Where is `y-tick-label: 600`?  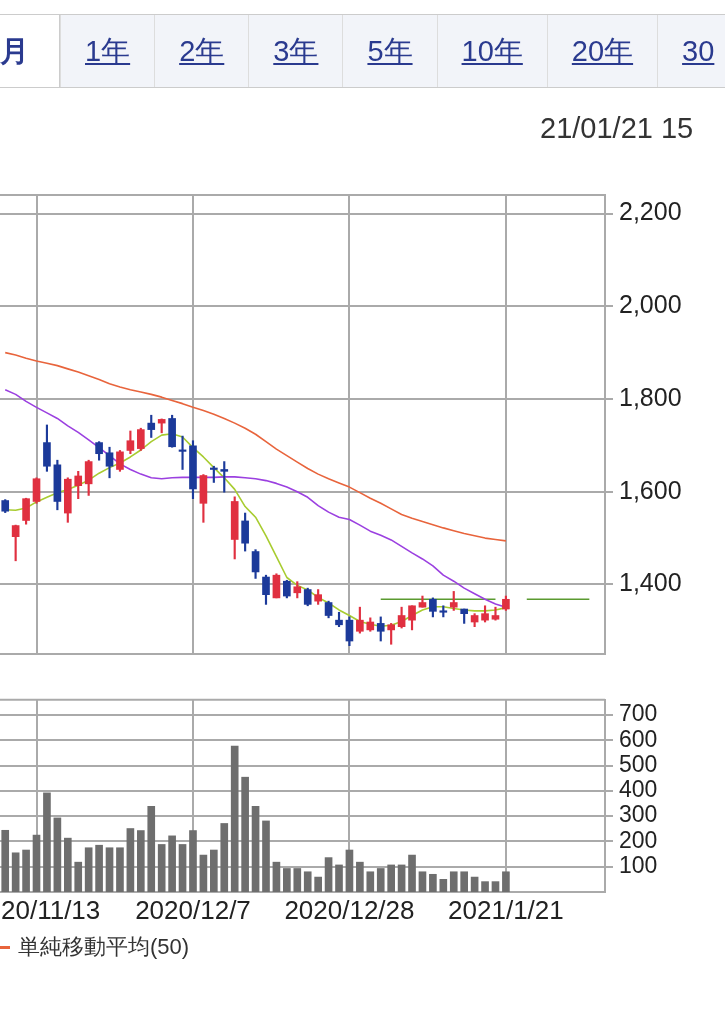
y-tick-label: 600 is located at coordinates (638, 738).